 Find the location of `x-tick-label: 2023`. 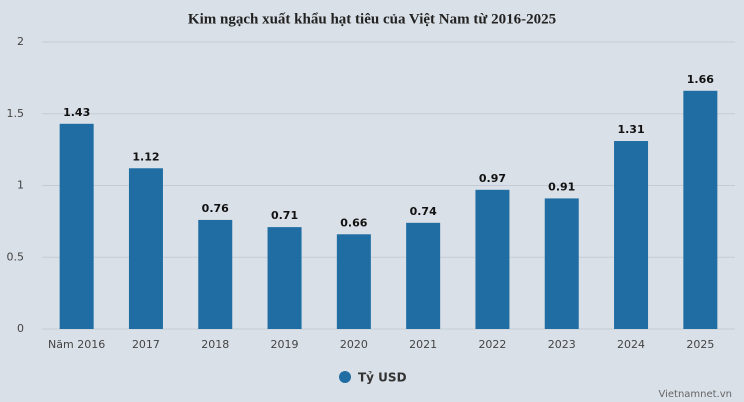

x-tick-label: 2023 is located at coordinates (562, 344).